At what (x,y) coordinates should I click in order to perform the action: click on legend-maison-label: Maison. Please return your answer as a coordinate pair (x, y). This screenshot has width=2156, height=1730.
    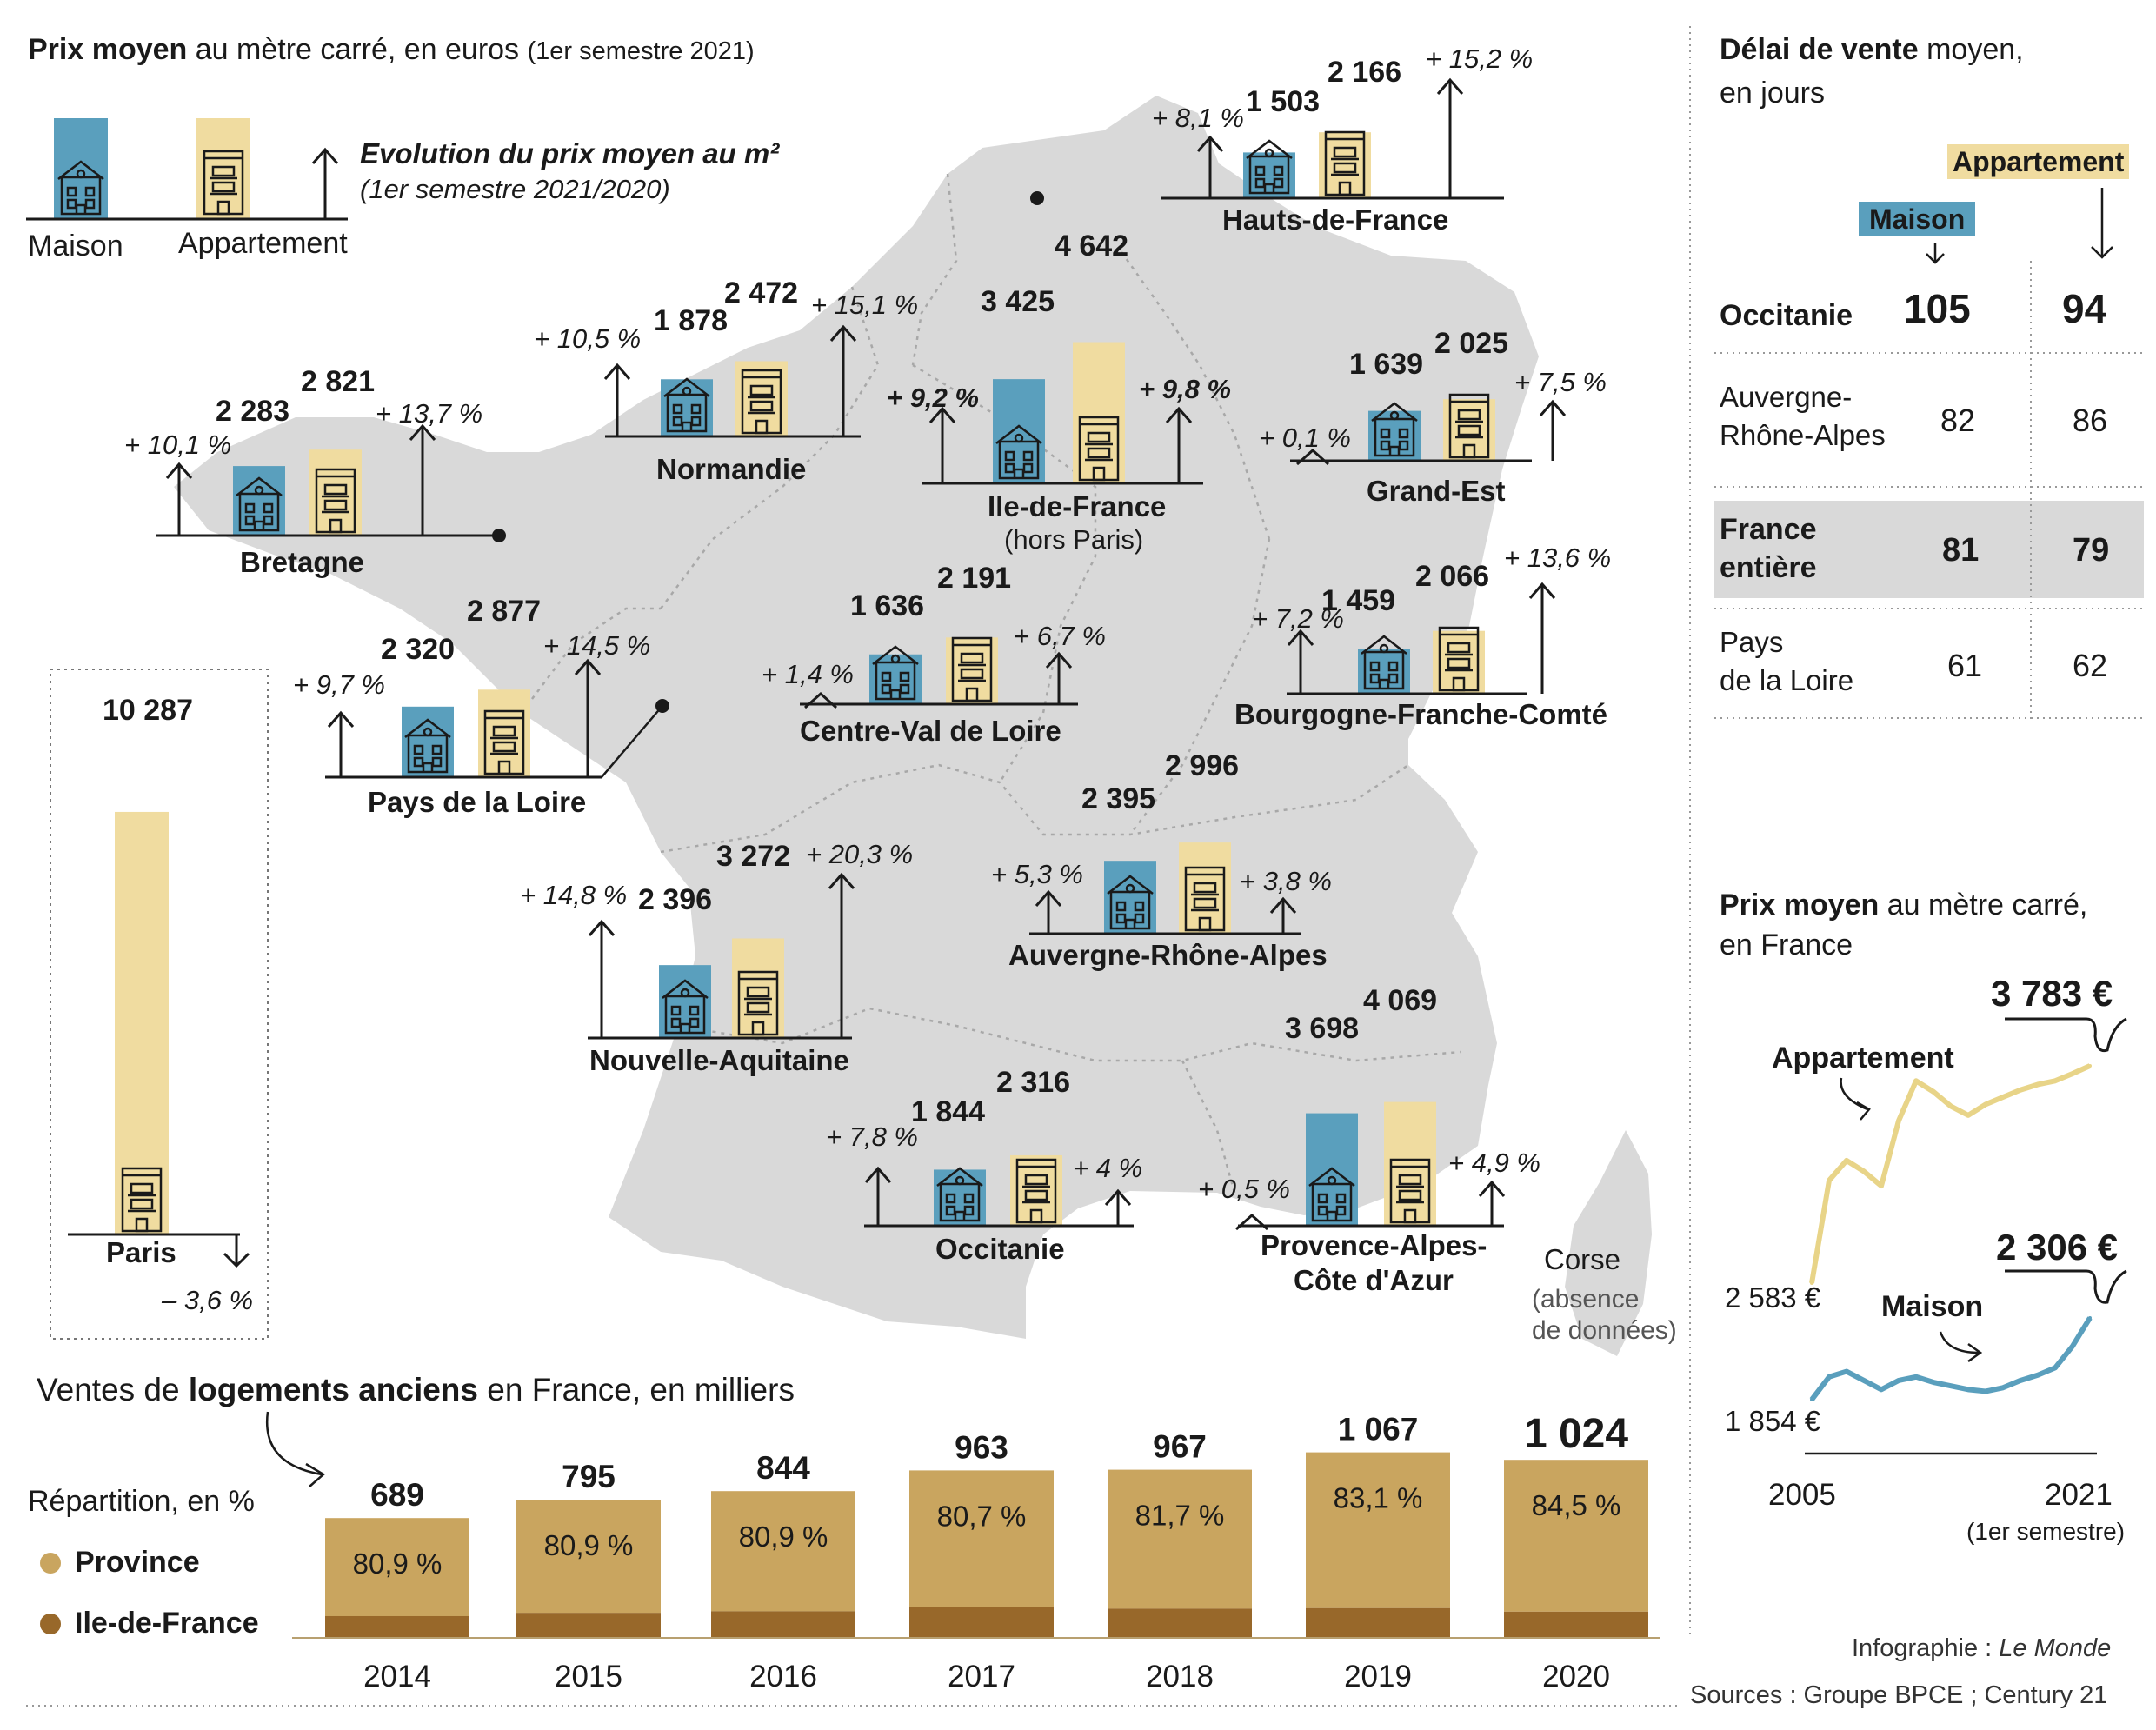
    Looking at the image, I should click on (75, 247).